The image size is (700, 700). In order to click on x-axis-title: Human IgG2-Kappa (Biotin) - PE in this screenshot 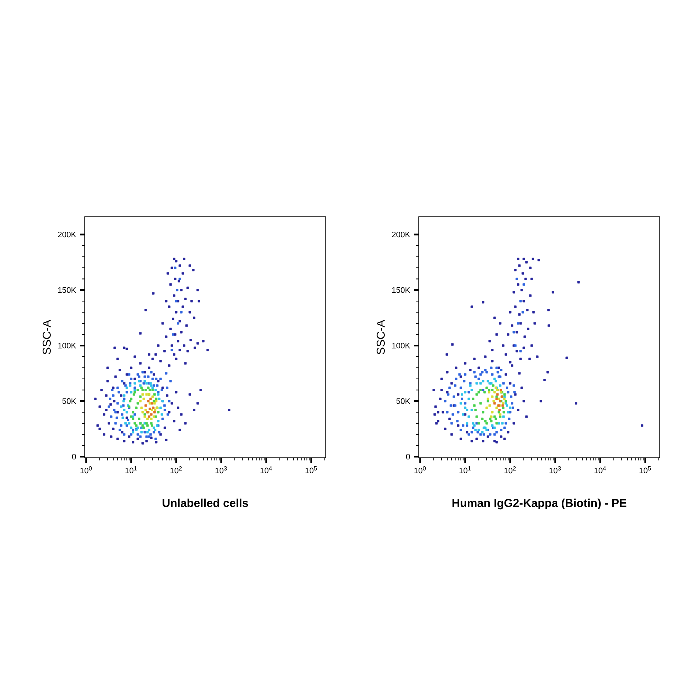, I will do `click(539, 504)`.